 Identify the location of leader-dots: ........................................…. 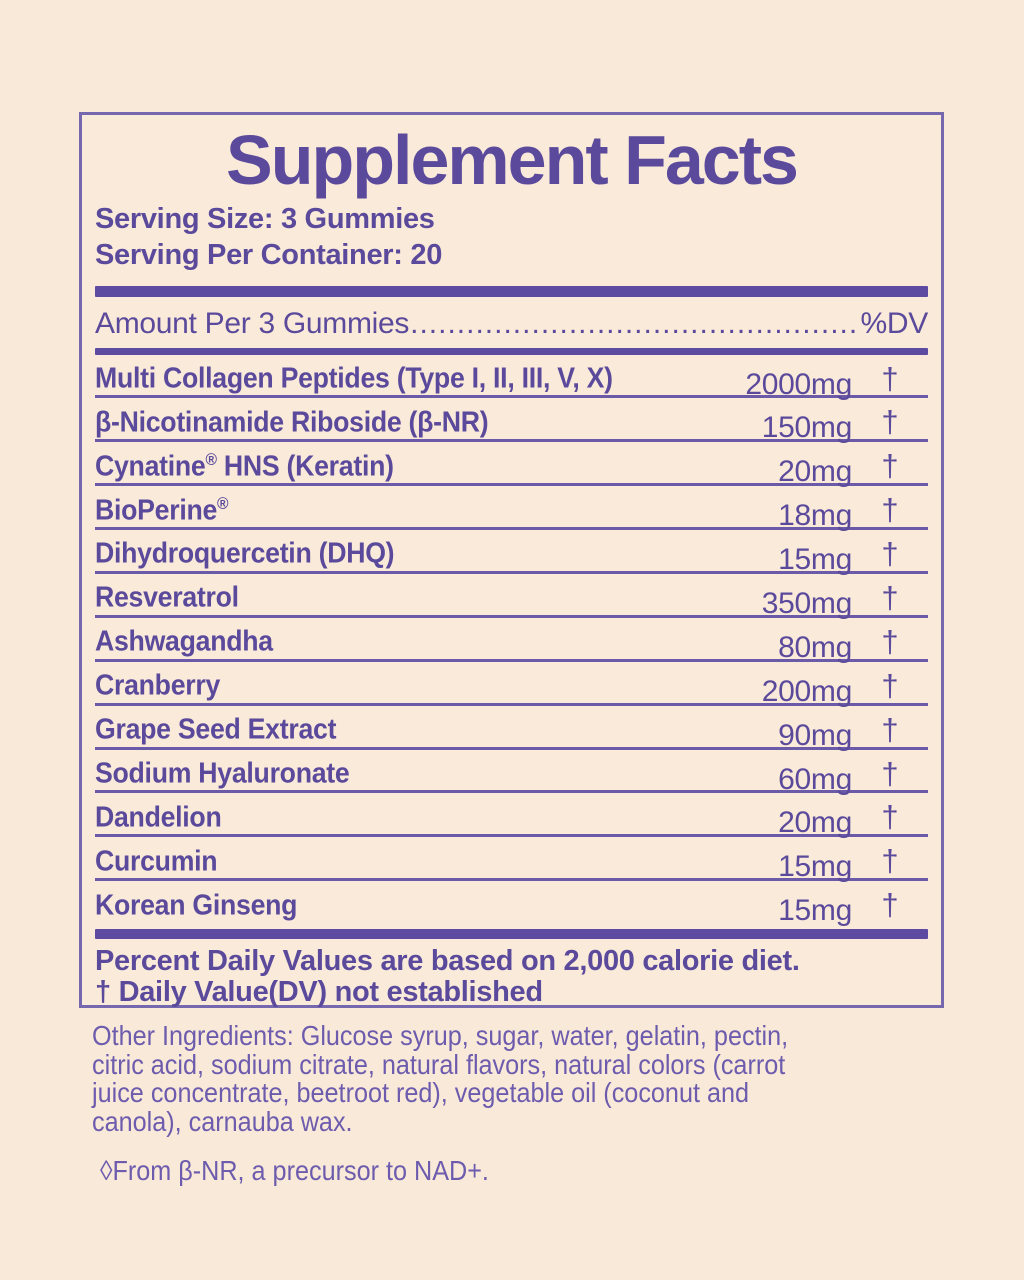
(635, 323).